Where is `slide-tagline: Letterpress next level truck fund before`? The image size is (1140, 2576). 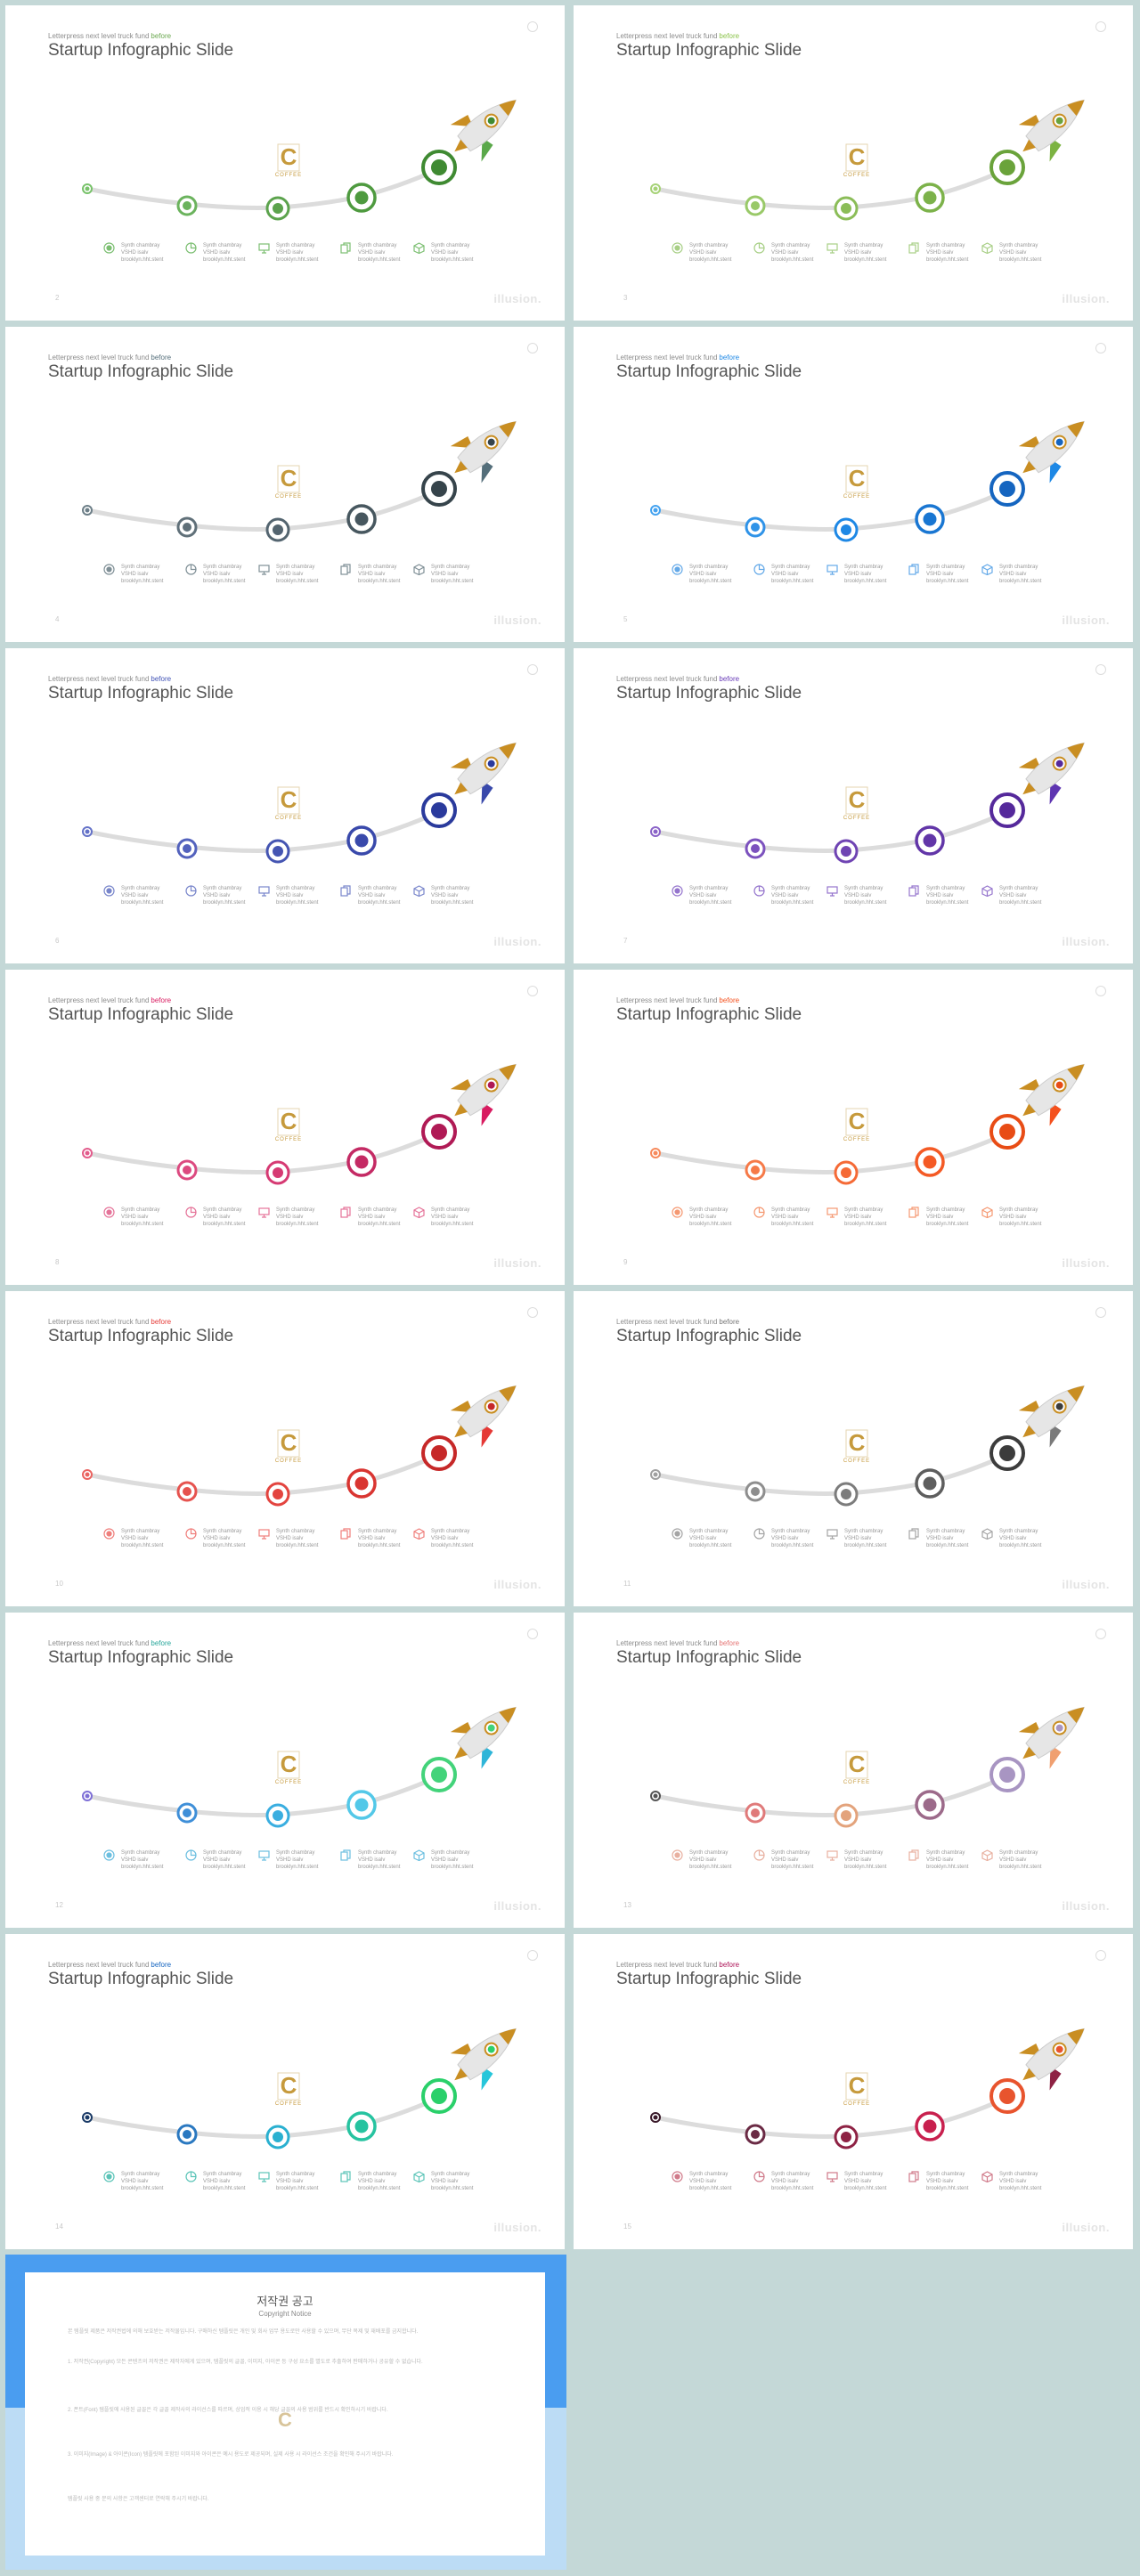
slide-tagline: Letterpress next level truck fund before is located at coordinates (109, 679).